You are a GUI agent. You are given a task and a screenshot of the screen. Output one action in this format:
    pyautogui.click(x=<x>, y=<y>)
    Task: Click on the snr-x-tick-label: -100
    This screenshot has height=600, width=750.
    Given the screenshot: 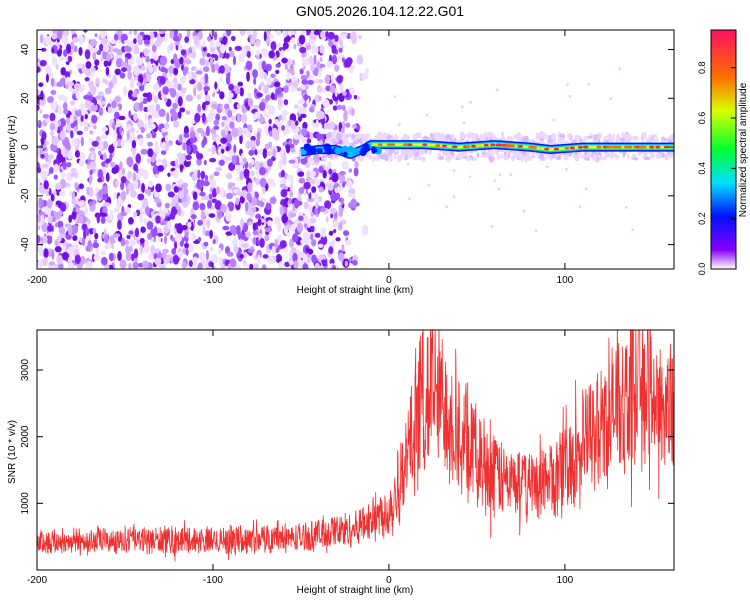 What is the action you would take?
    pyautogui.click(x=213, y=580)
    